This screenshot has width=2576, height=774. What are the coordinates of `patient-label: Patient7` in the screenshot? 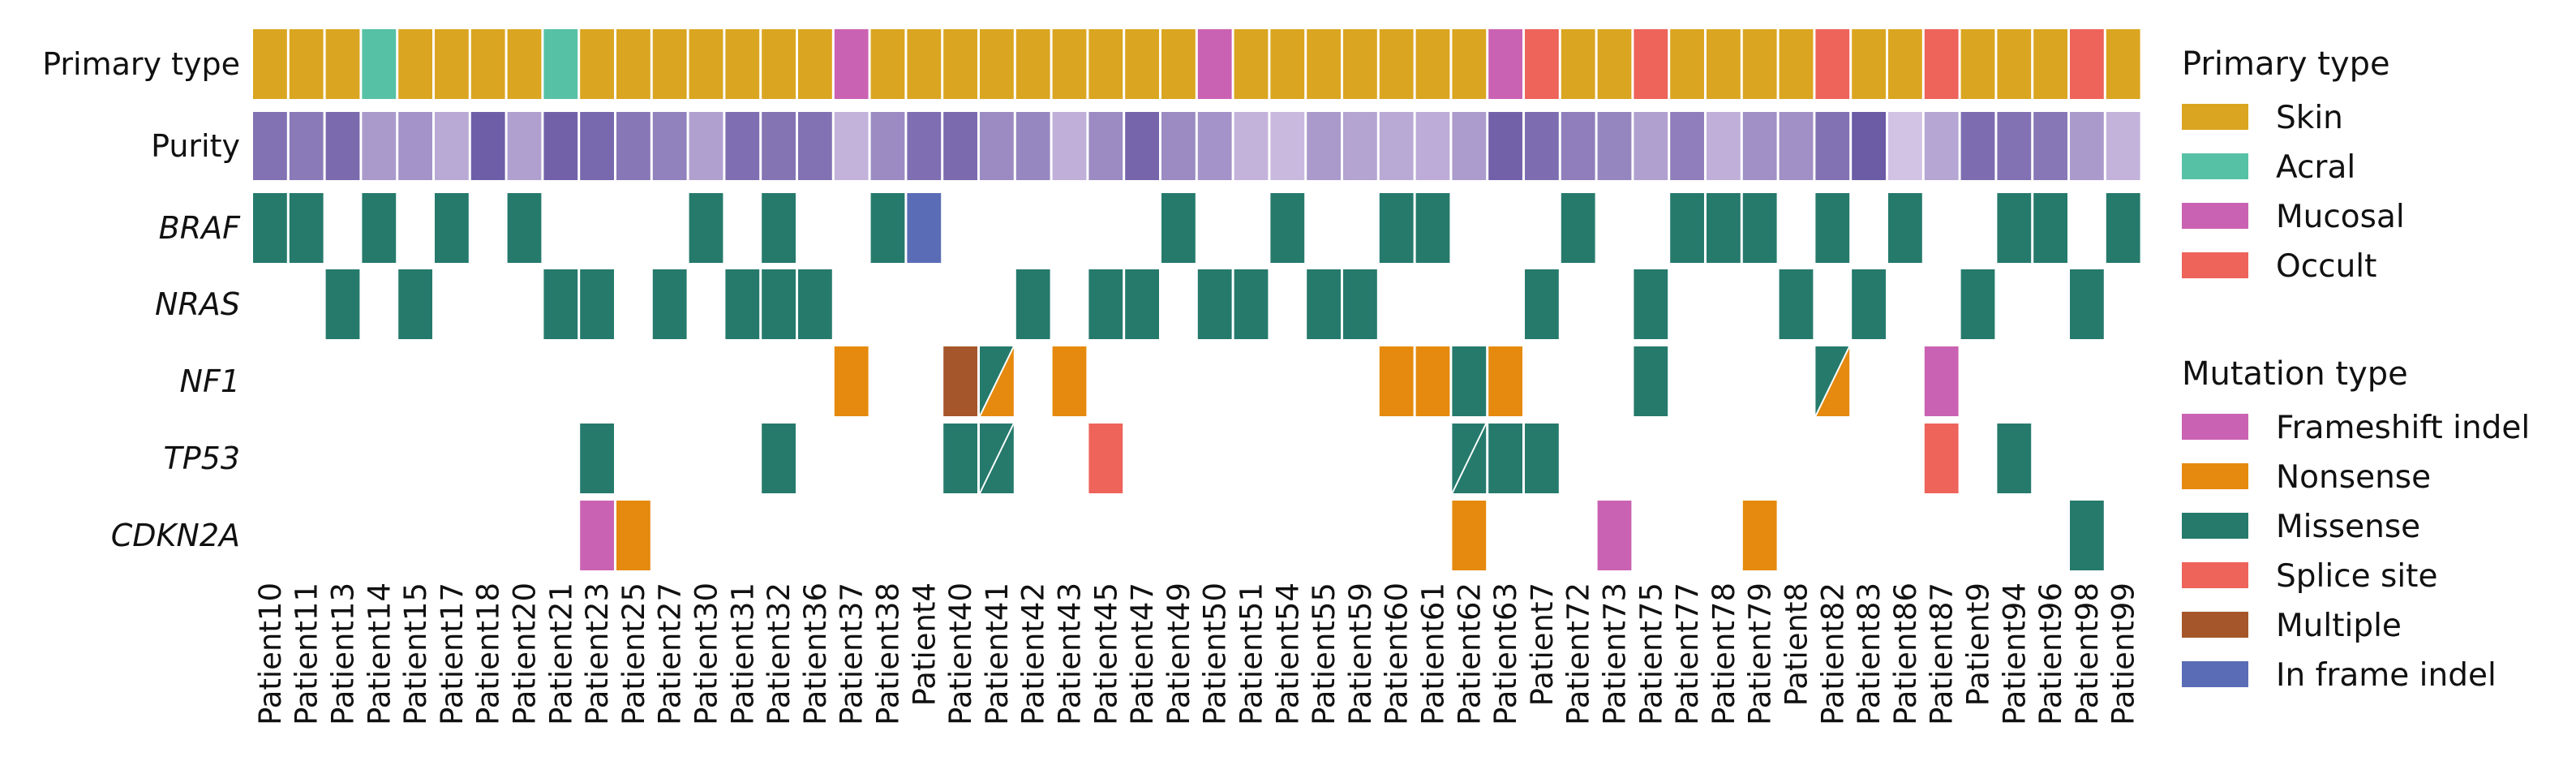 It's located at (1542, 644).